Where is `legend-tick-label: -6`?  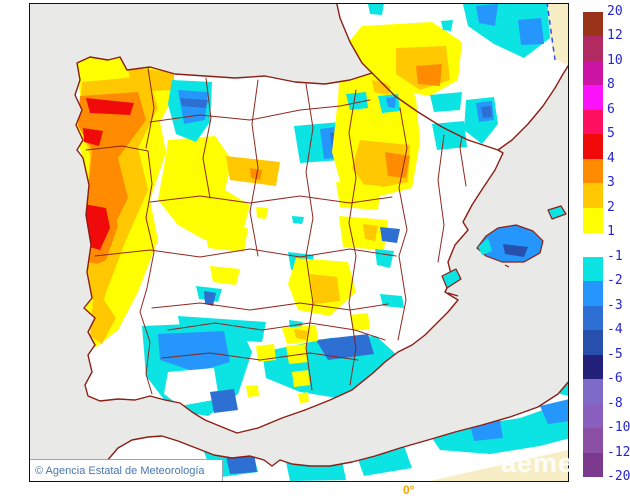
legend-tick-label: -6 is located at coordinates (615, 379).